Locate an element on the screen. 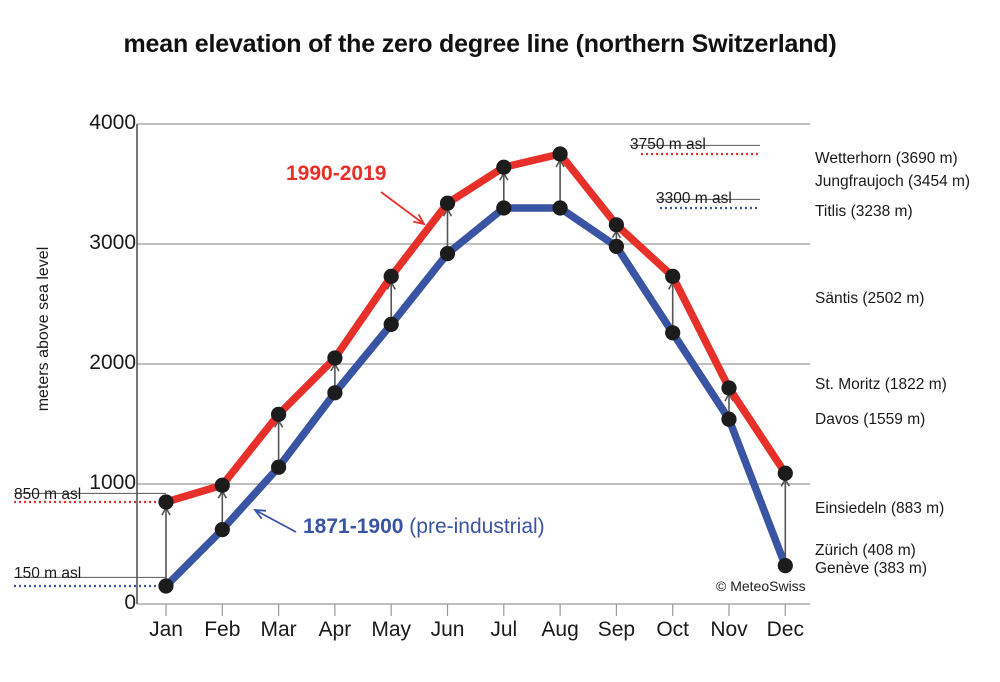 This screenshot has width=1000, height=682. x-tick-label: Nov is located at coordinates (729, 629).